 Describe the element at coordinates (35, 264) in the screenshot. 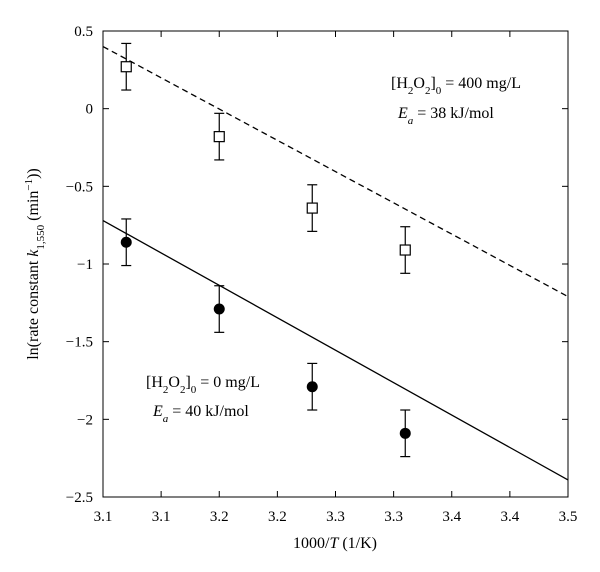

I see `y-axis-title: ln(rate constant k1,550 (min−1))` at that location.